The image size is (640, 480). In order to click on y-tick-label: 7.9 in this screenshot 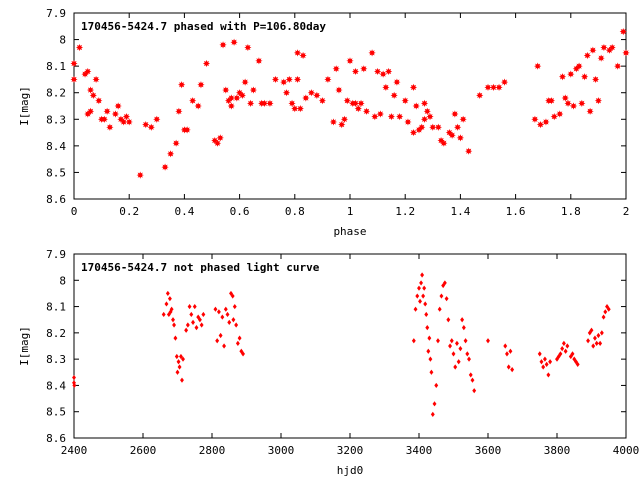, I will do `click(56, 13)`.